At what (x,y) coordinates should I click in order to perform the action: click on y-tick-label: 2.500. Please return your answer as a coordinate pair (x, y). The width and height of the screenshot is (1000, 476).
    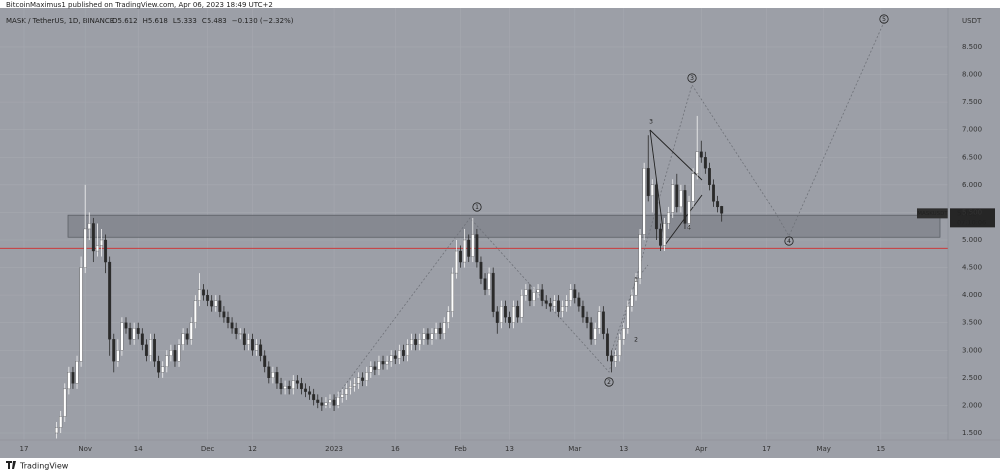
    Looking at the image, I should click on (972, 378).